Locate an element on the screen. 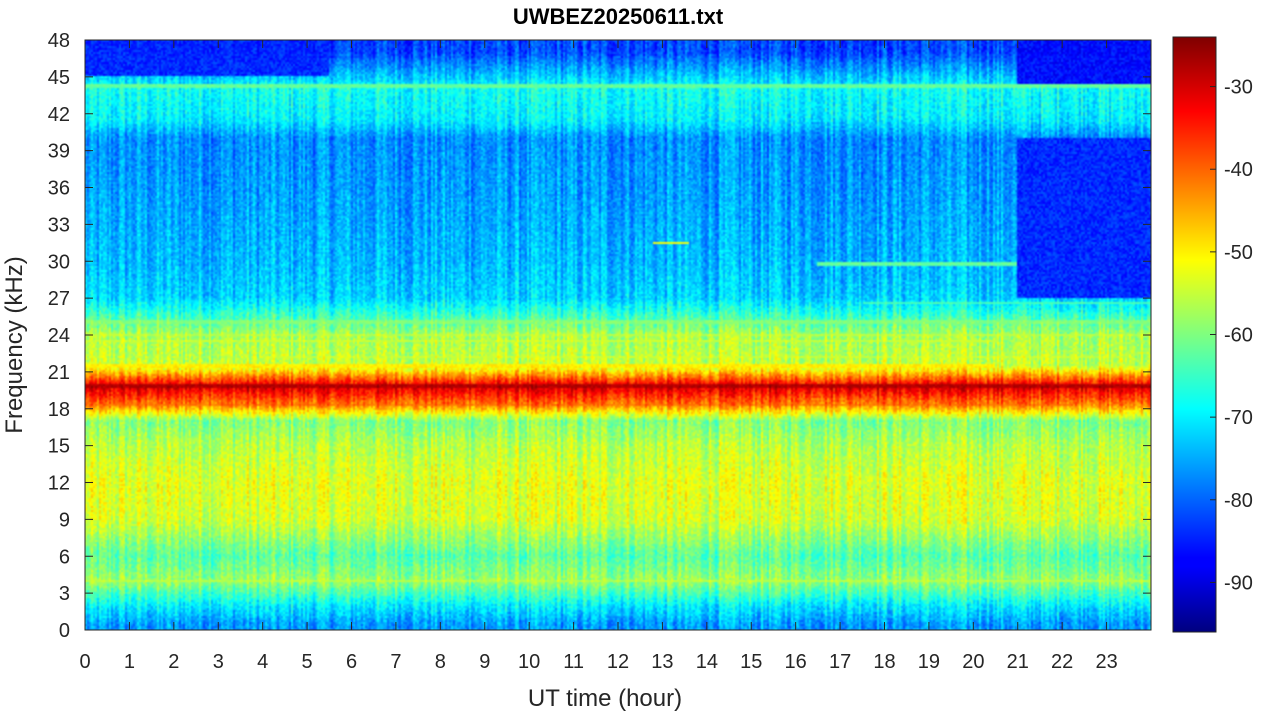  colorbar-tick-label: -90 is located at coordinates (1238, 583).